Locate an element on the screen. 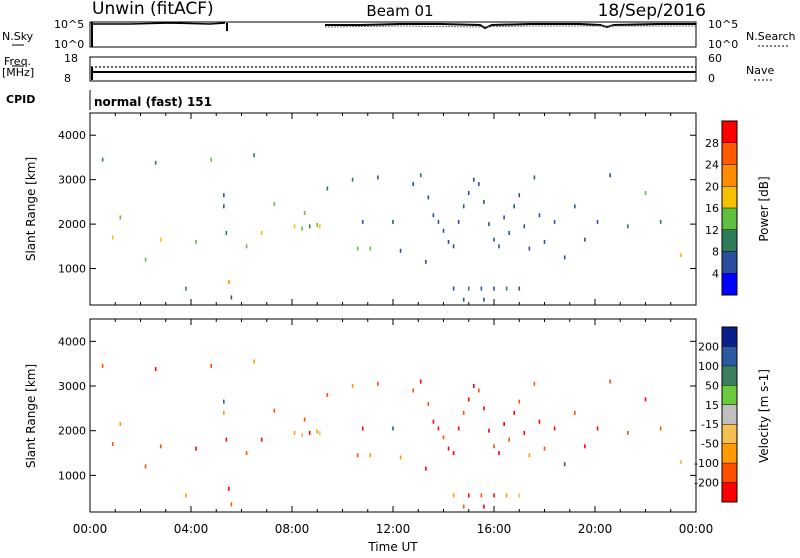 This screenshot has height=558, width=800. nsky-panel is located at coordinates (393, 34).